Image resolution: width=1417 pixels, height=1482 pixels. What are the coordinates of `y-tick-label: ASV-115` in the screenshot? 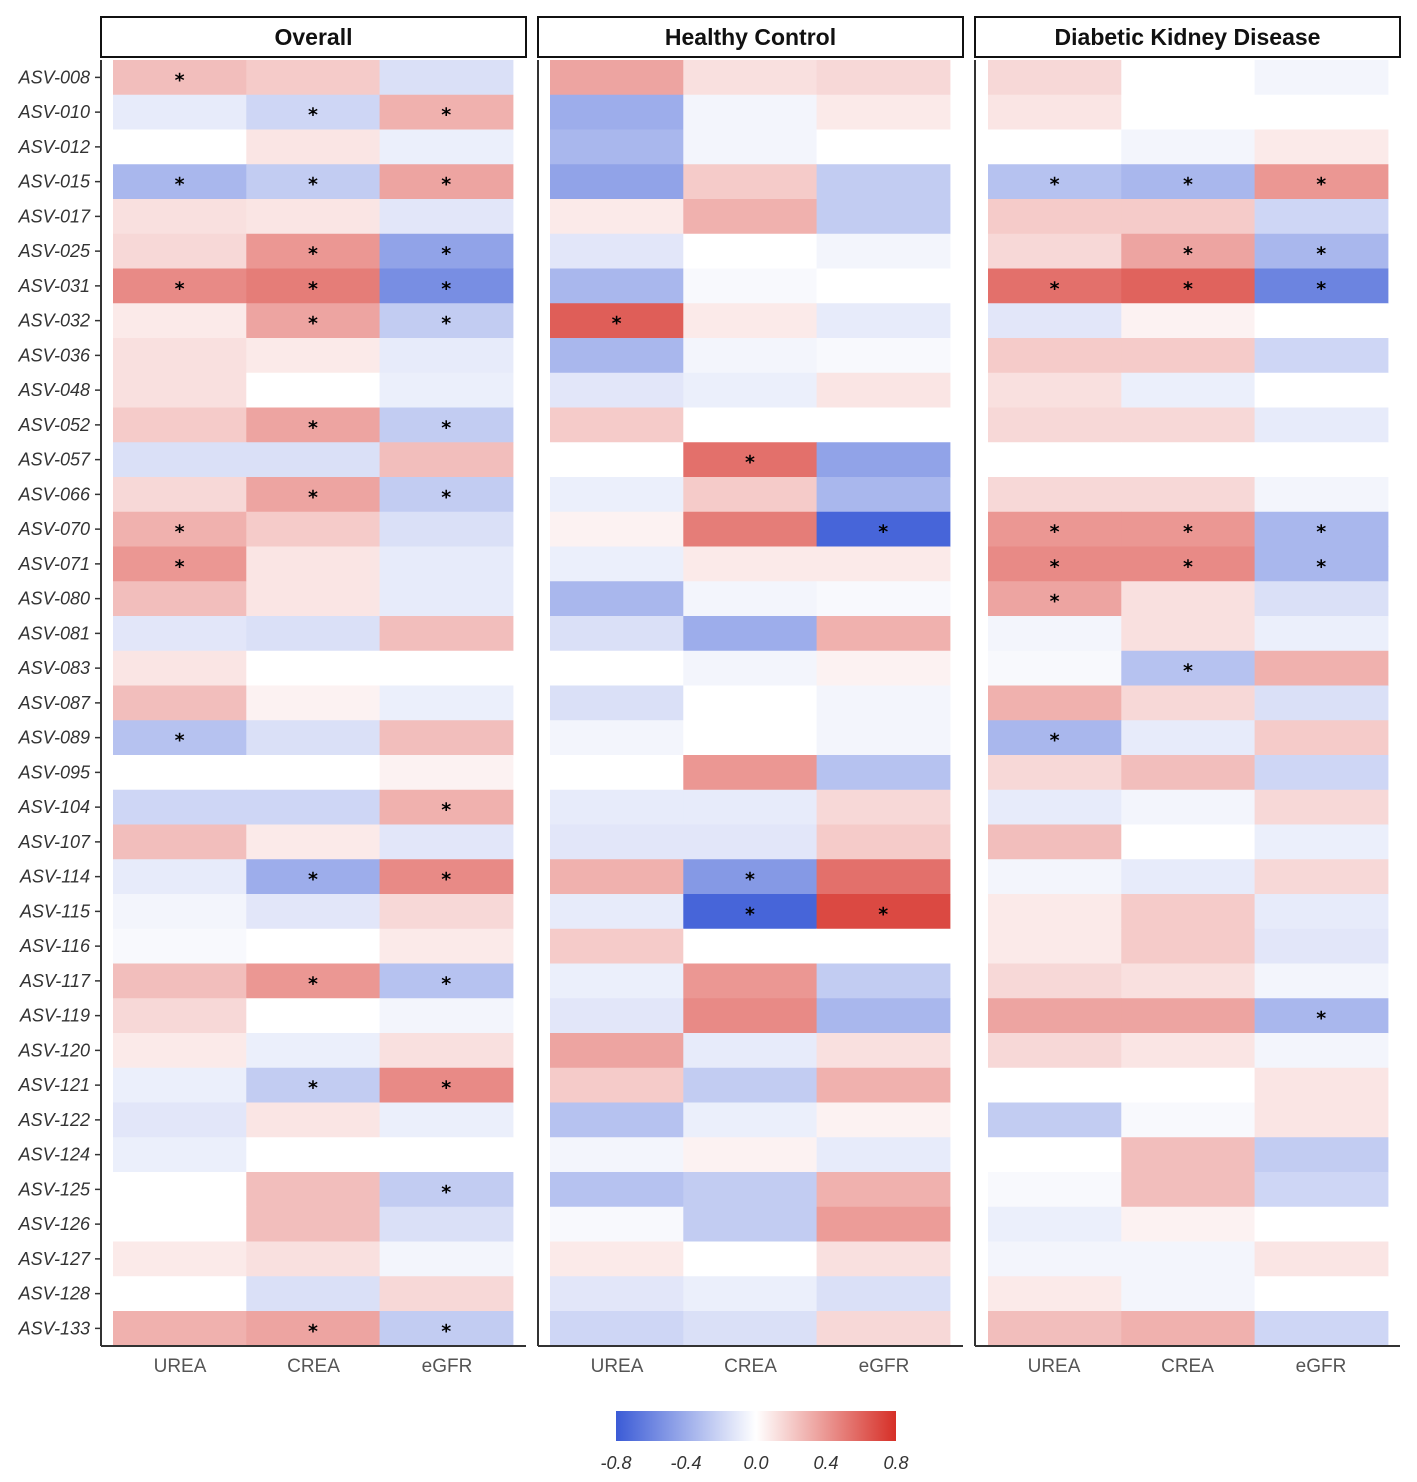 It's located at (55, 911).